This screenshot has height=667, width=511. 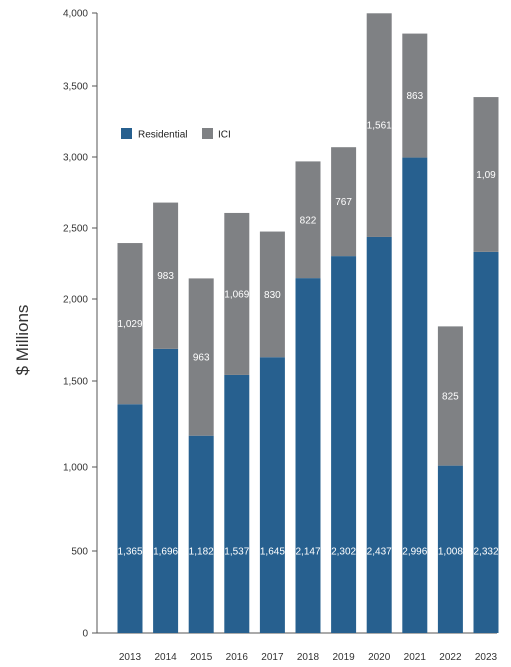 What do you see at coordinates (207, 133) in the screenshot?
I see `legend-swatch-ici` at bounding box center [207, 133].